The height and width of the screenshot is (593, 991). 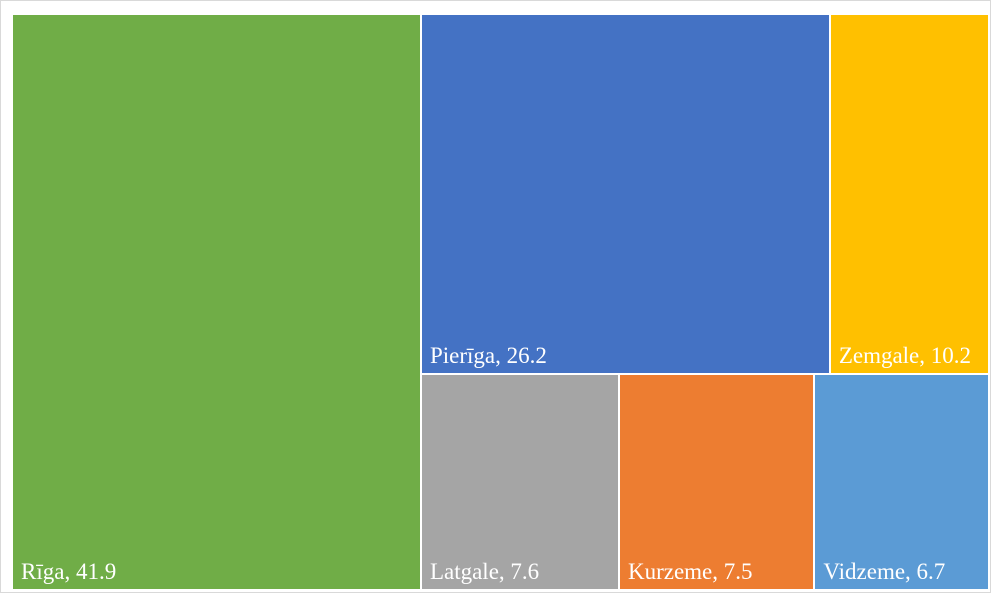 I want to click on treemap-cell: Kurzeme, 7.5, so click(x=716, y=482).